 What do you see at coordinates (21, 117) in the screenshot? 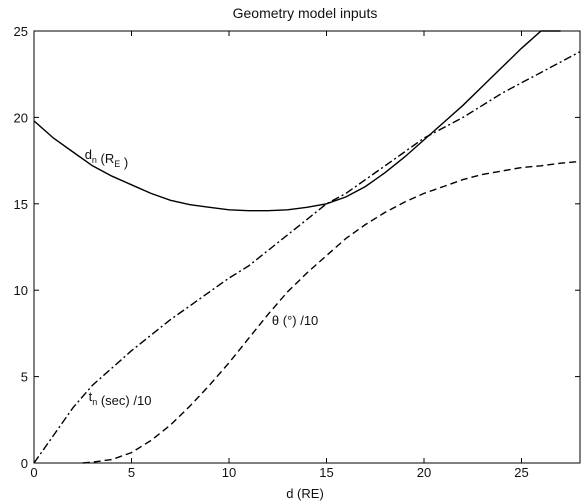
I see `y-tick-label: 20` at bounding box center [21, 117].